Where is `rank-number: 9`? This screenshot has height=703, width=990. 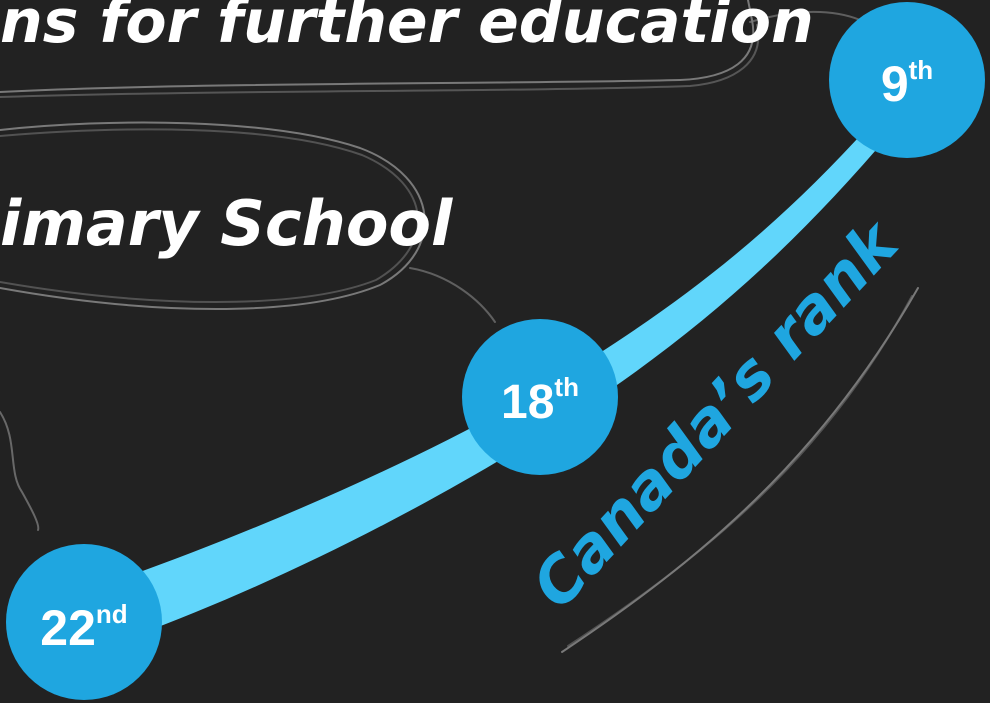
rank-number: 9 is located at coordinates (895, 84).